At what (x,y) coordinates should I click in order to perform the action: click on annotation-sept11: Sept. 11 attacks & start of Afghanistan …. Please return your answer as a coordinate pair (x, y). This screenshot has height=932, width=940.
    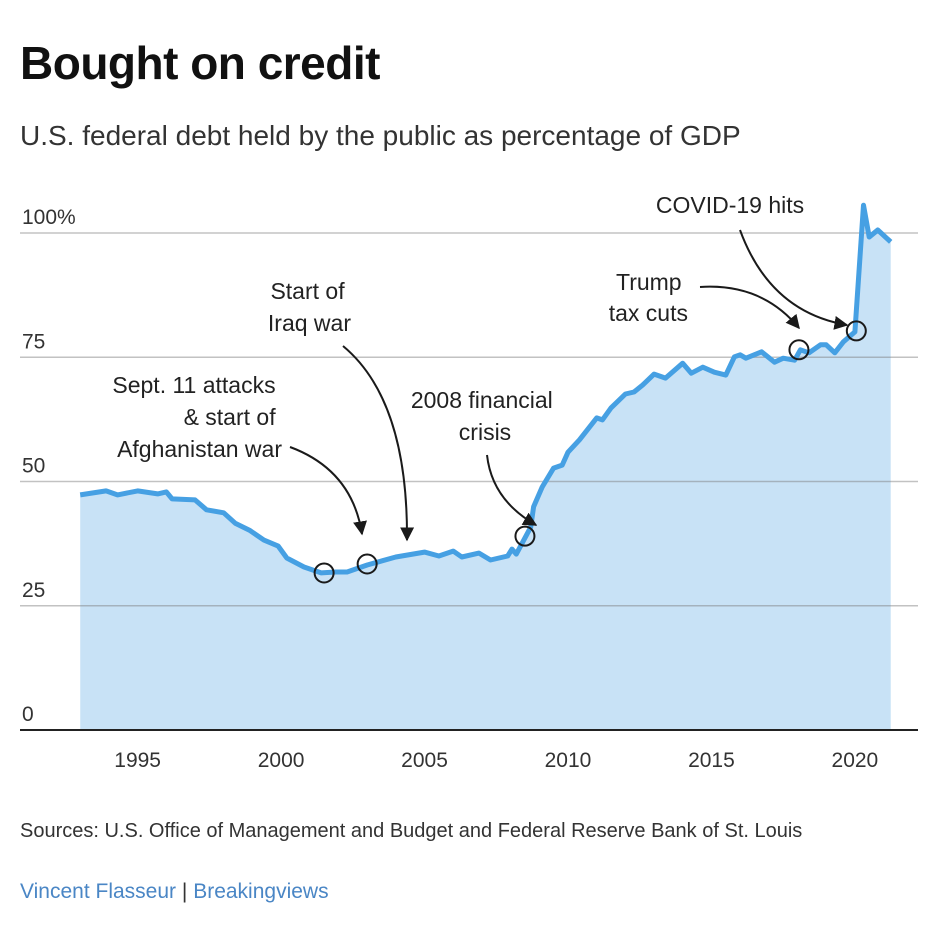
    Looking at the image, I should click on (197, 417).